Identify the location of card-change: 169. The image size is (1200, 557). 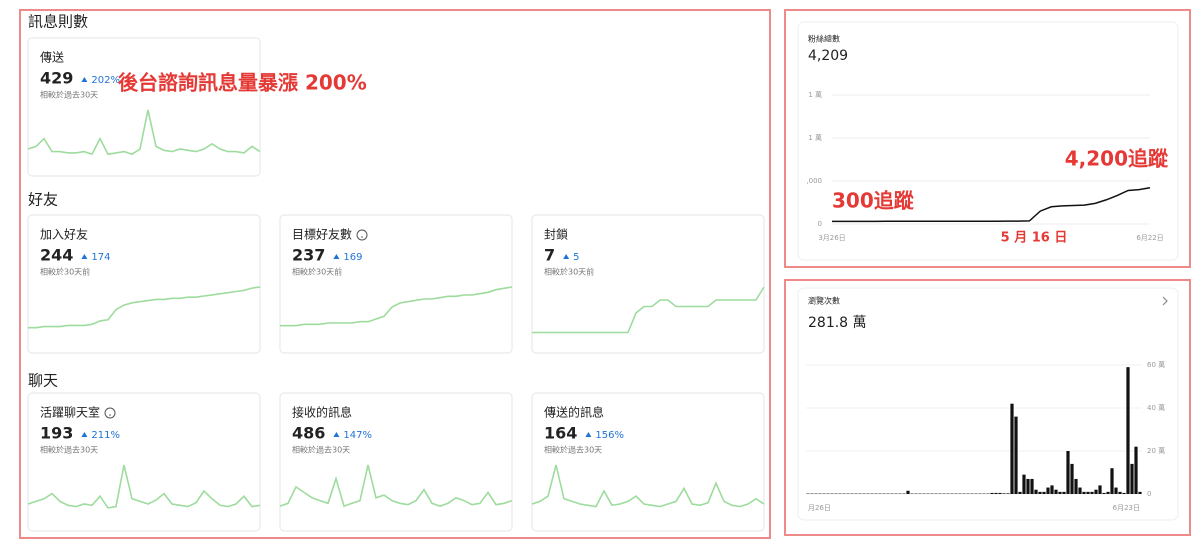
(352, 257).